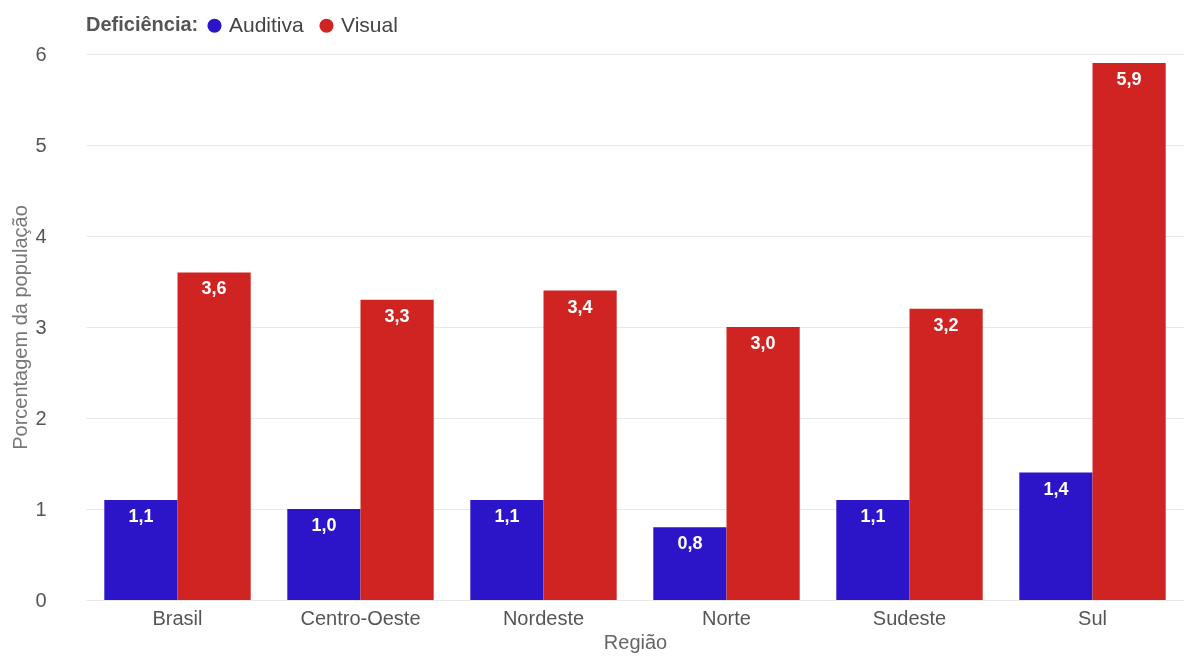 The image size is (1204, 657). What do you see at coordinates (1129, 79) in the screenshot?
I see `data-label: 5,9` at bounding box center [1129, 79].